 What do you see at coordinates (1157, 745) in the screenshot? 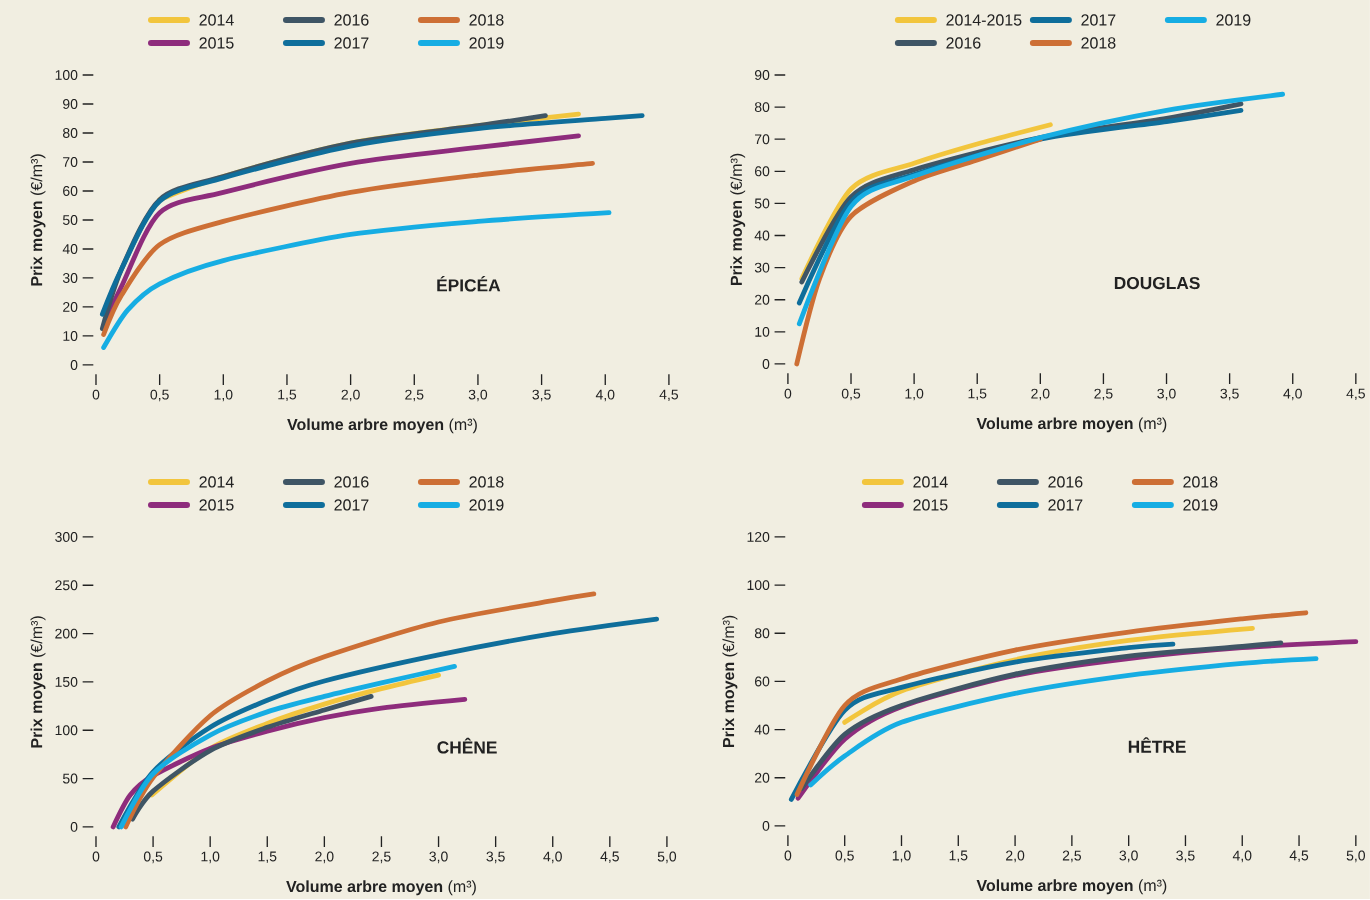
I see `text: HÊTRE` at bounding box center [1157, 745].